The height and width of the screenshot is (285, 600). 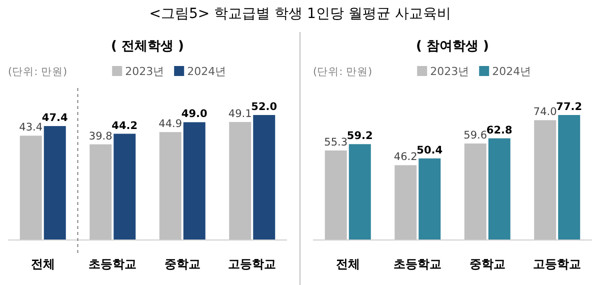 I want to click on chart-subtitle: ( 전체학생 ), so click(x=147, y=46).